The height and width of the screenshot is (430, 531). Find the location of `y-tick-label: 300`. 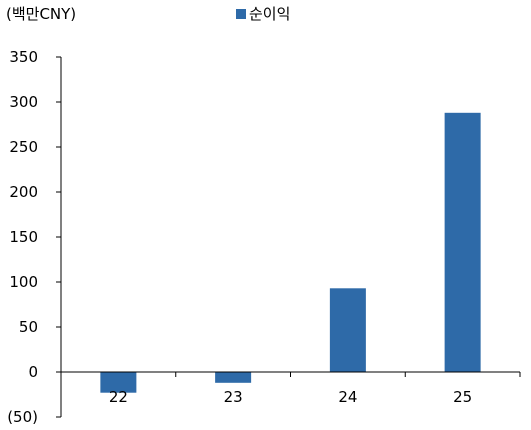

y-tick-label: 300 is located at coordinates (23, 102).